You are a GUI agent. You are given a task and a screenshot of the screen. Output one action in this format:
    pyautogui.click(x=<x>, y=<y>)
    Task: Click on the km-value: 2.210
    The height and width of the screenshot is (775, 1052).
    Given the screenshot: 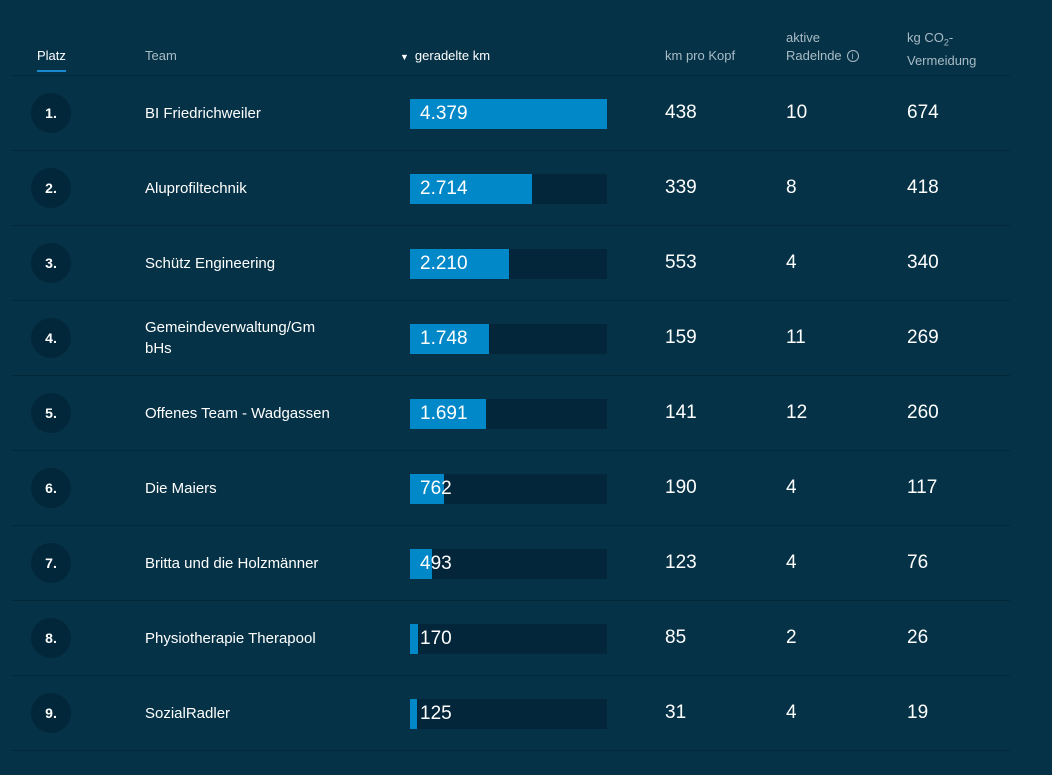 What is the action you would take?
    pyautogui.click(x=444, y=263)
    